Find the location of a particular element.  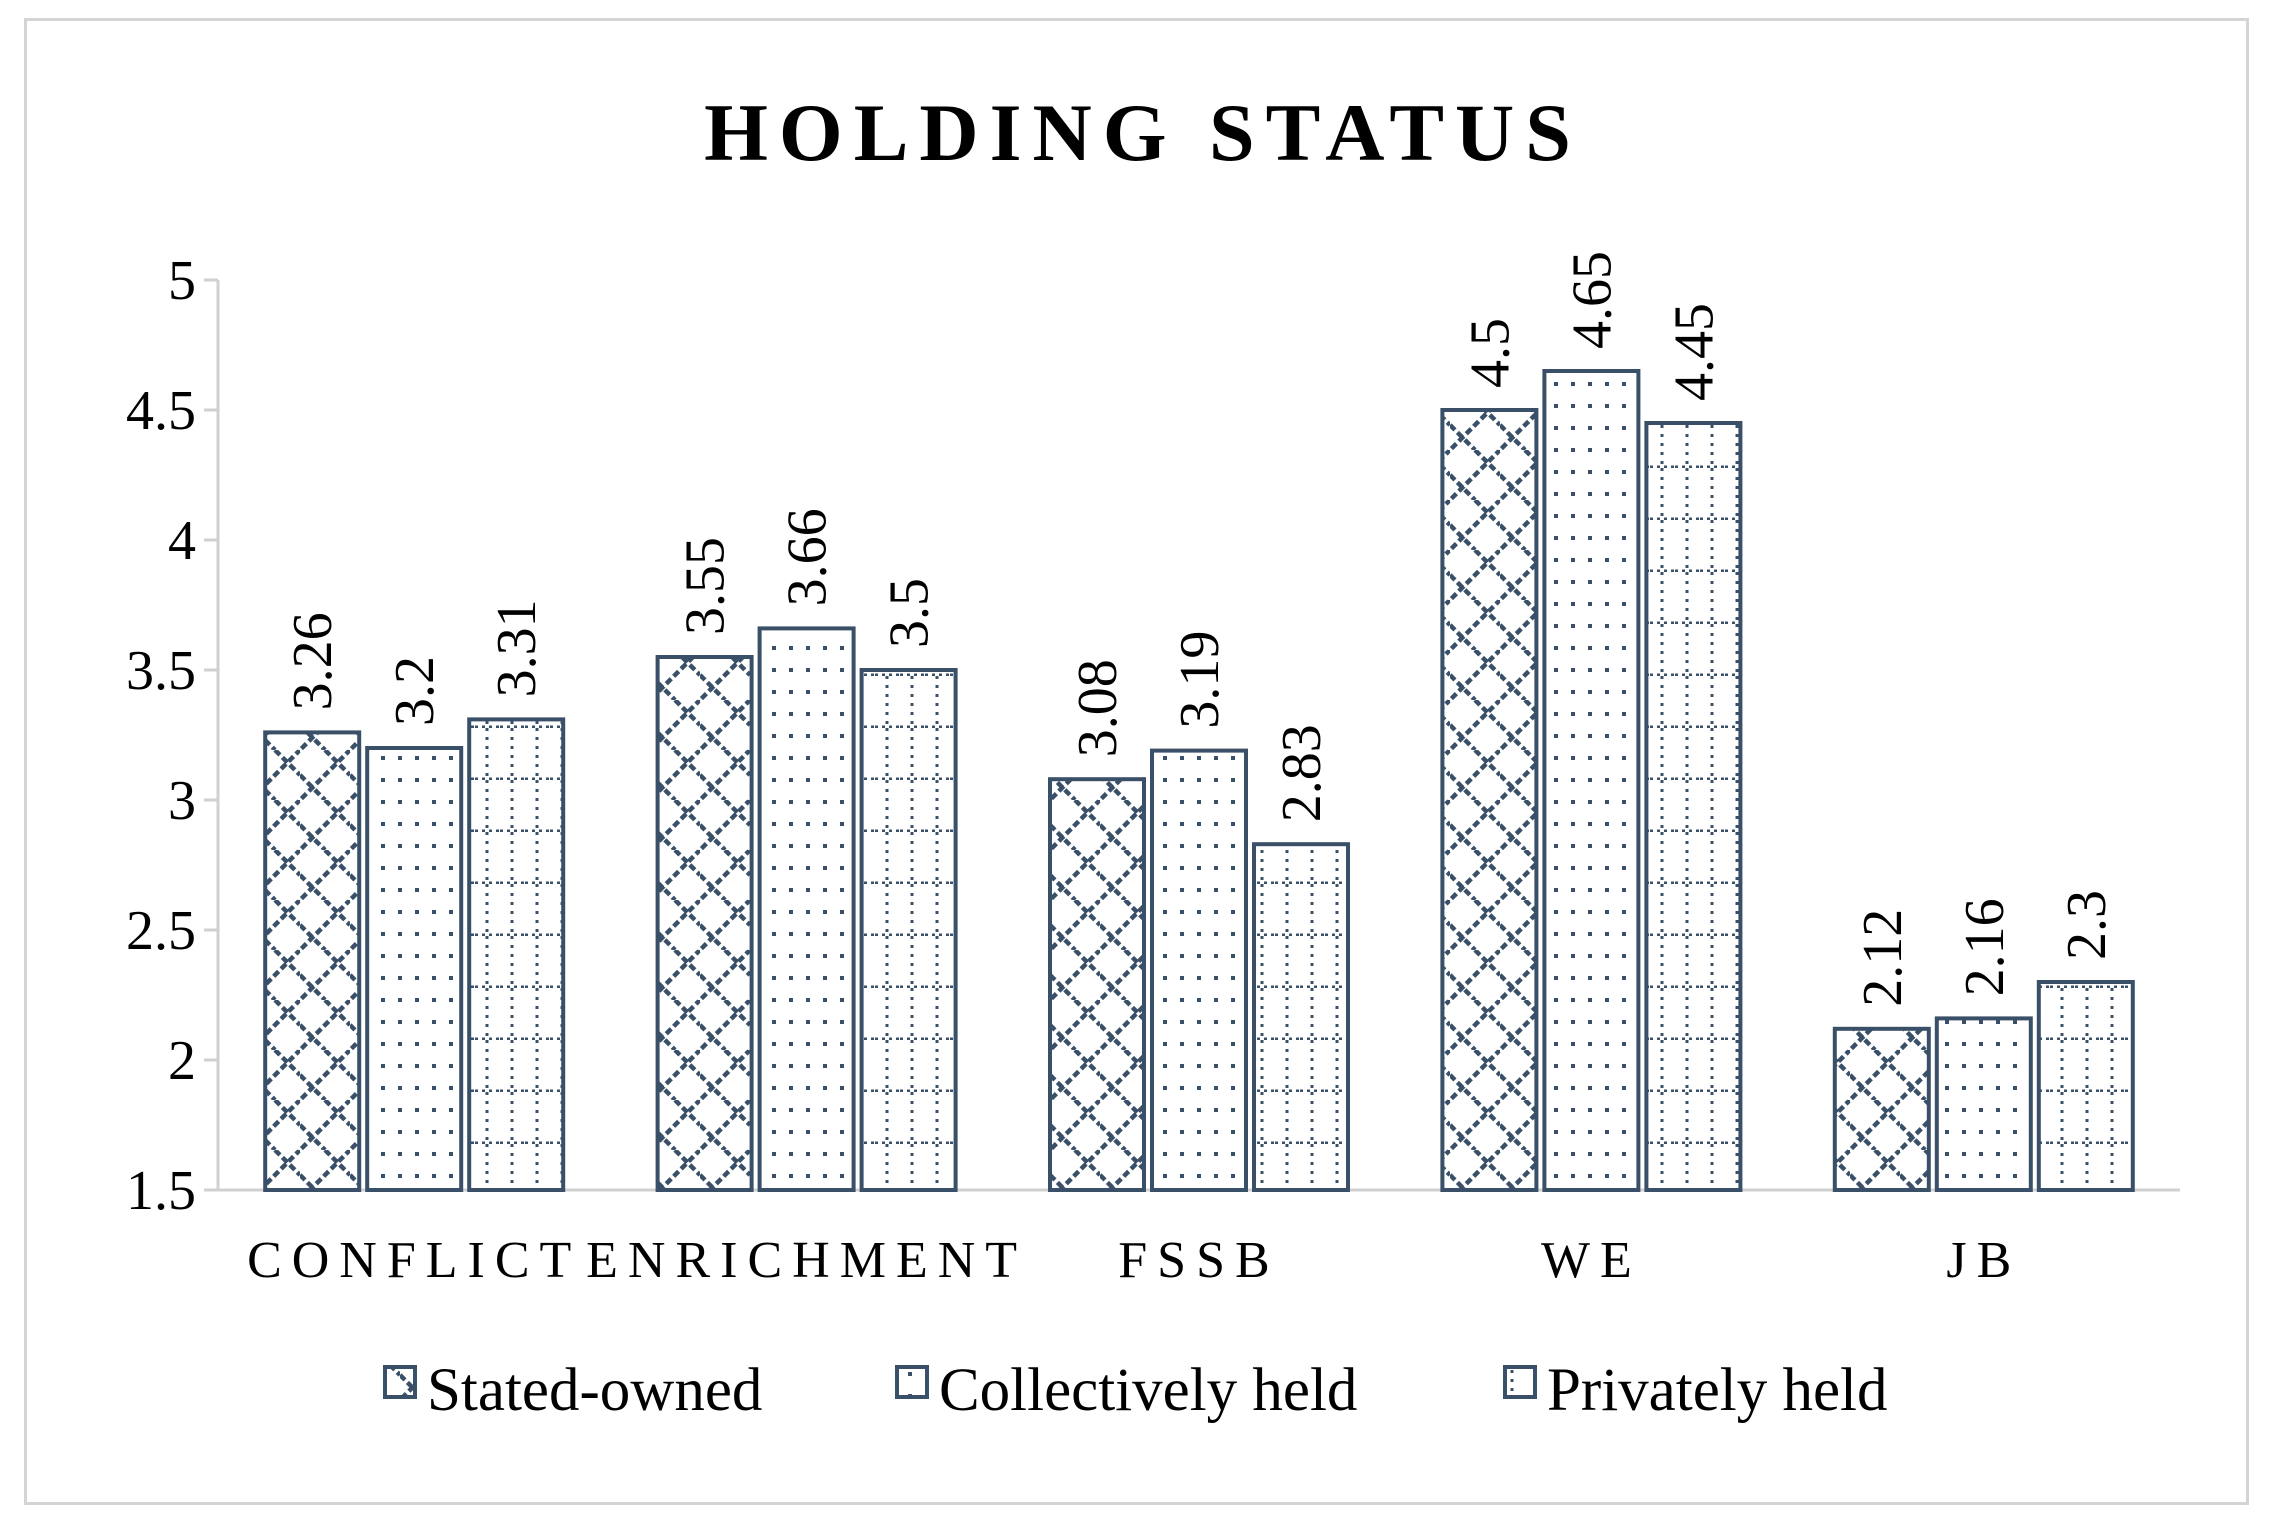

legend-item-collectively-held: Collectively held is located at coordinates (1126, 1390).